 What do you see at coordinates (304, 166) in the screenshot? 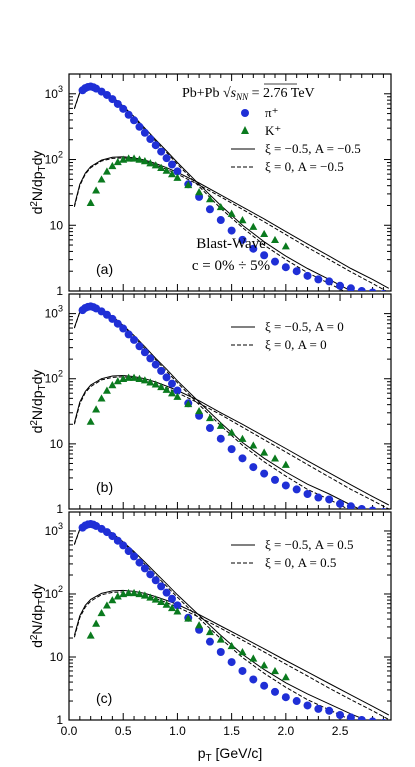
I see `legend-dashed-label: ξ = 0, A = −0.5` at bounding box center [304, 166].